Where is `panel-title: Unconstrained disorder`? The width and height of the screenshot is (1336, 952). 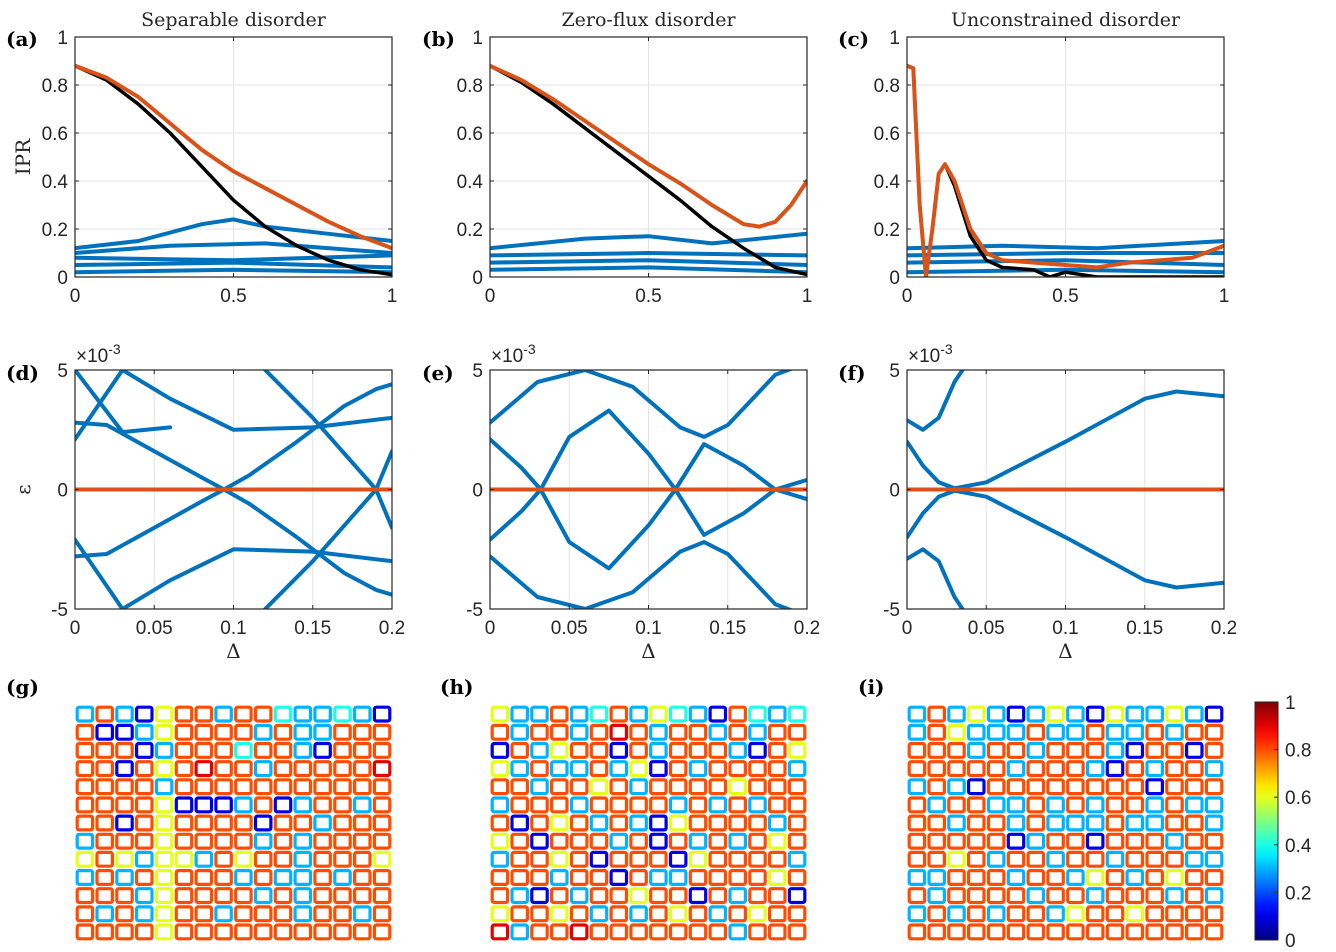
panel-title: Unconstrained disorder is located at coordinates (1066, 20).